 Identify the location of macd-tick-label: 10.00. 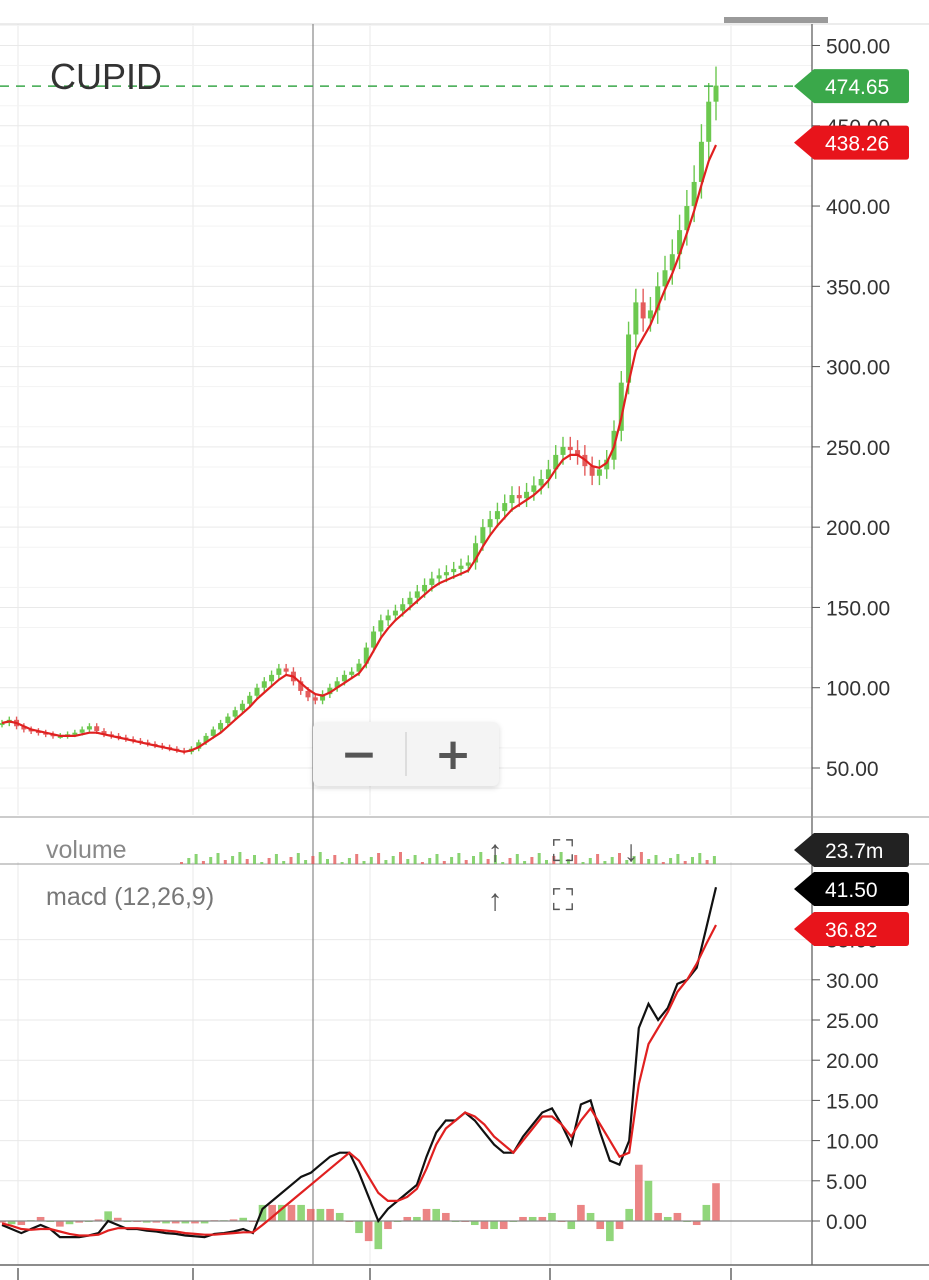
(852, 1142).